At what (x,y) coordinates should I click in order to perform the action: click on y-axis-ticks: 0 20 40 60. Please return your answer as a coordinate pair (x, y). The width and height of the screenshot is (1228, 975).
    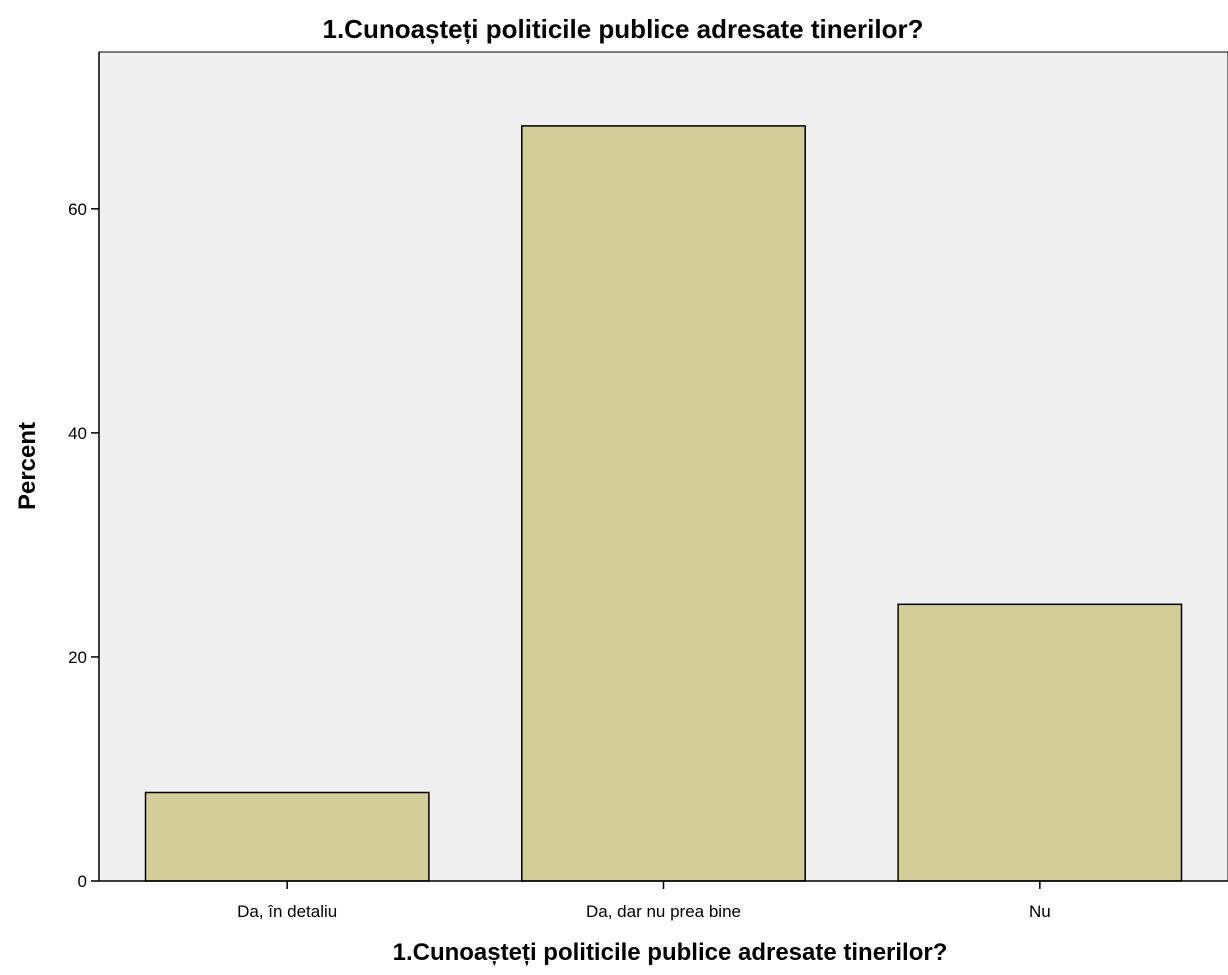
    Looking at the image, I should click on (83, 545).